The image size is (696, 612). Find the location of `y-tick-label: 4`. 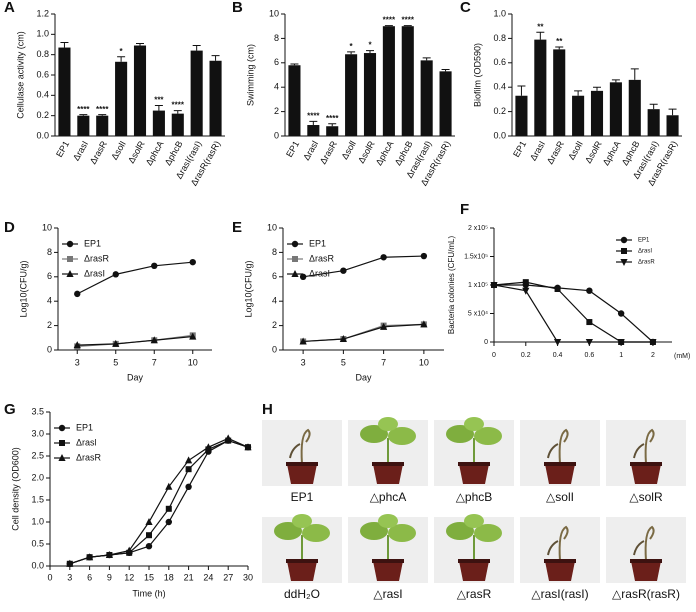

y-tick-label: 4 is located at coordinates (274, 301).